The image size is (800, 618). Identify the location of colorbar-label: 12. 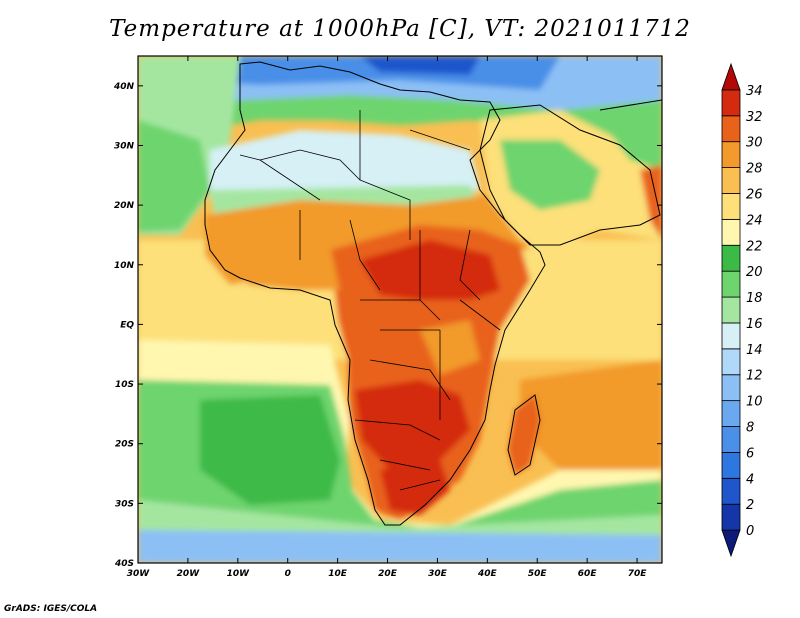
(754, 376).